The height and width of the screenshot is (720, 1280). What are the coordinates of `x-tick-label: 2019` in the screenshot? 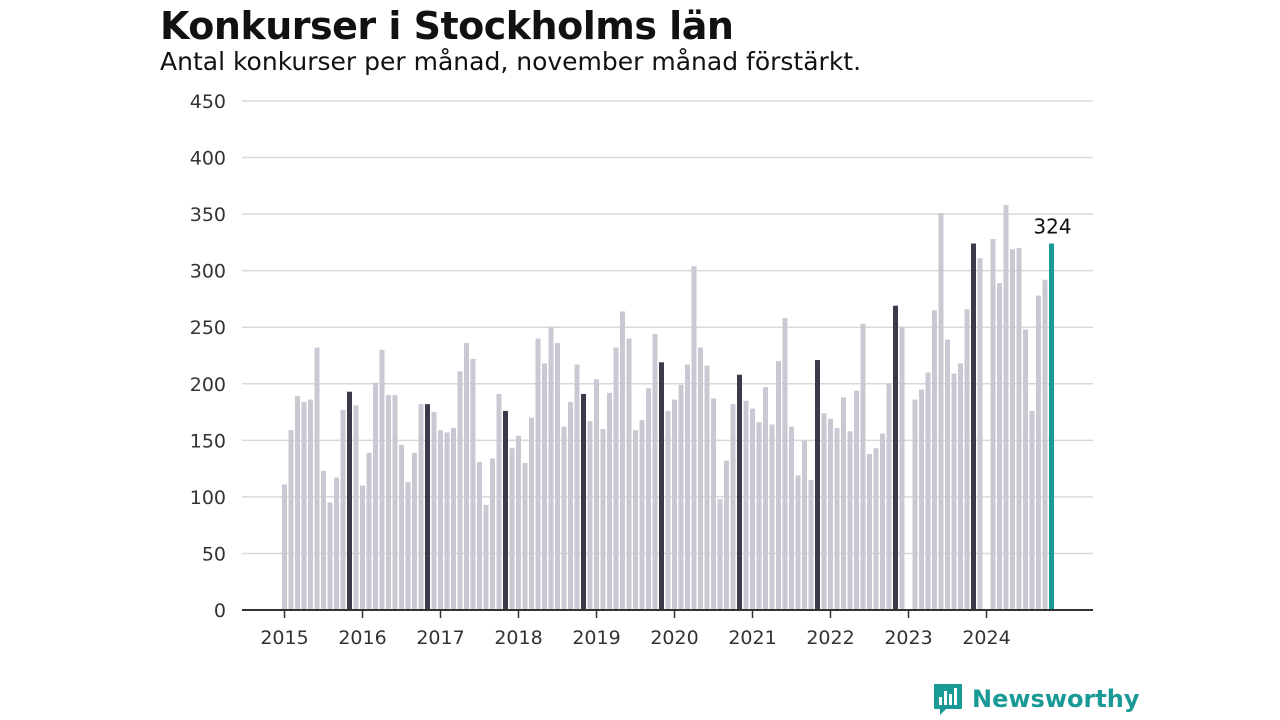 It's located at (596, 638).